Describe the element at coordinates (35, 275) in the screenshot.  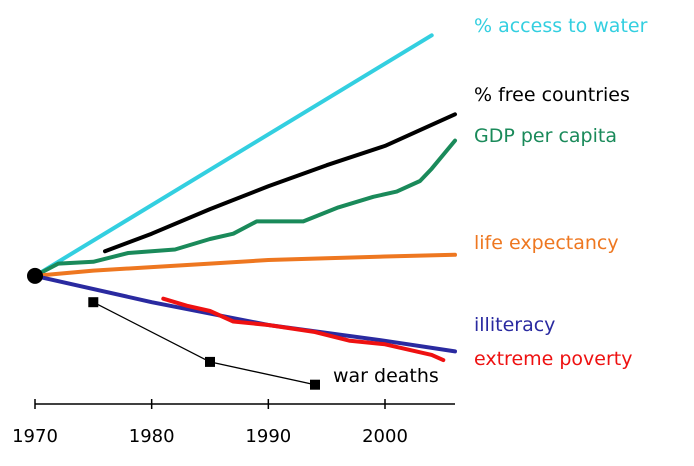
I see `origin-point` at that location.